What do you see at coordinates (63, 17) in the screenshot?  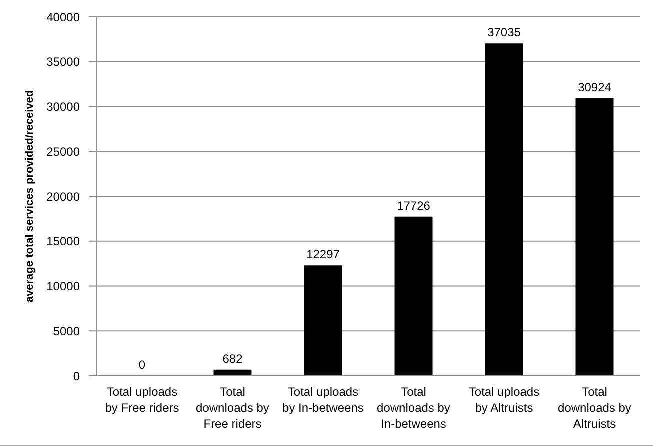 I see `y-tick-label: 40000` at bounding box center [63, 17].